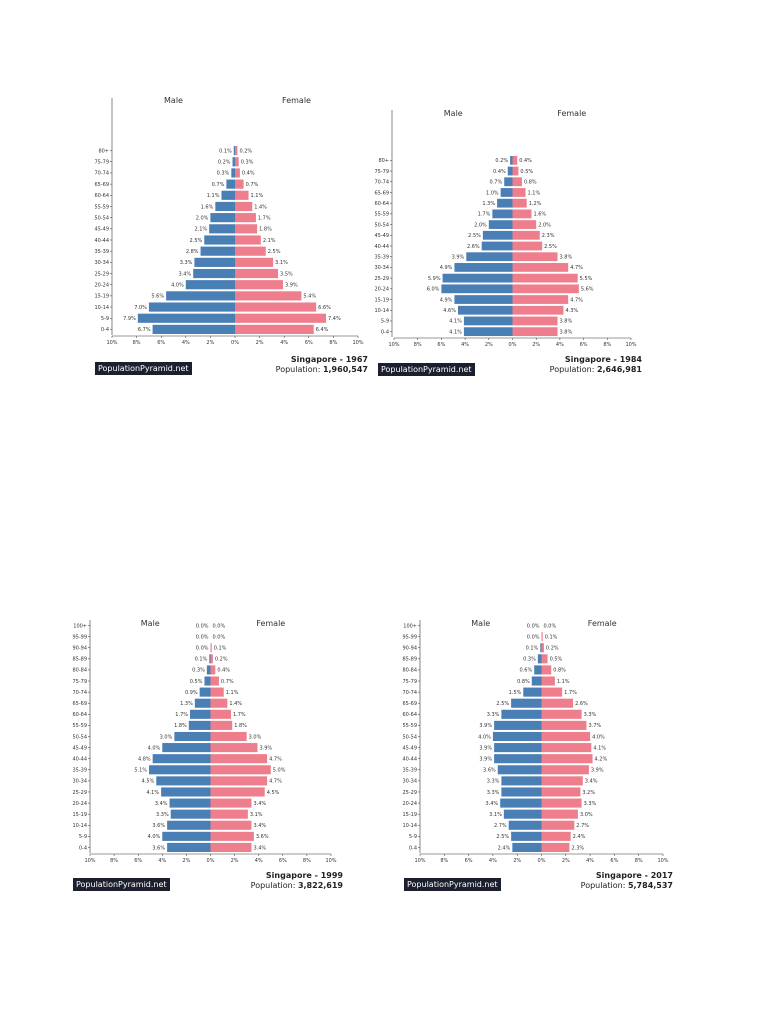 This screenshot has width=768, height=1024. What do you see at coordinates (224, 163) in the screenshot?
I see `male-value-label: 0.2%` at bounding box center [224, 163].